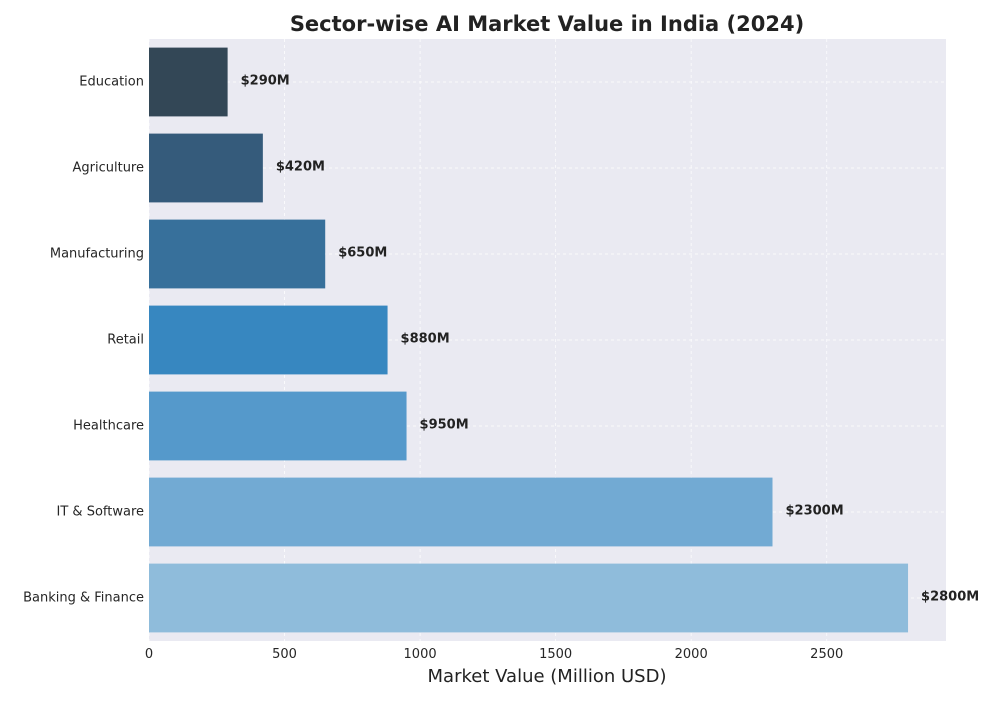 Image resolution: width=1000 pixels, height=704 pixels. What do you see at coordinates (461, 512) in the screenshot?
I see `bar-it-software` at bounding box center [461, 512].